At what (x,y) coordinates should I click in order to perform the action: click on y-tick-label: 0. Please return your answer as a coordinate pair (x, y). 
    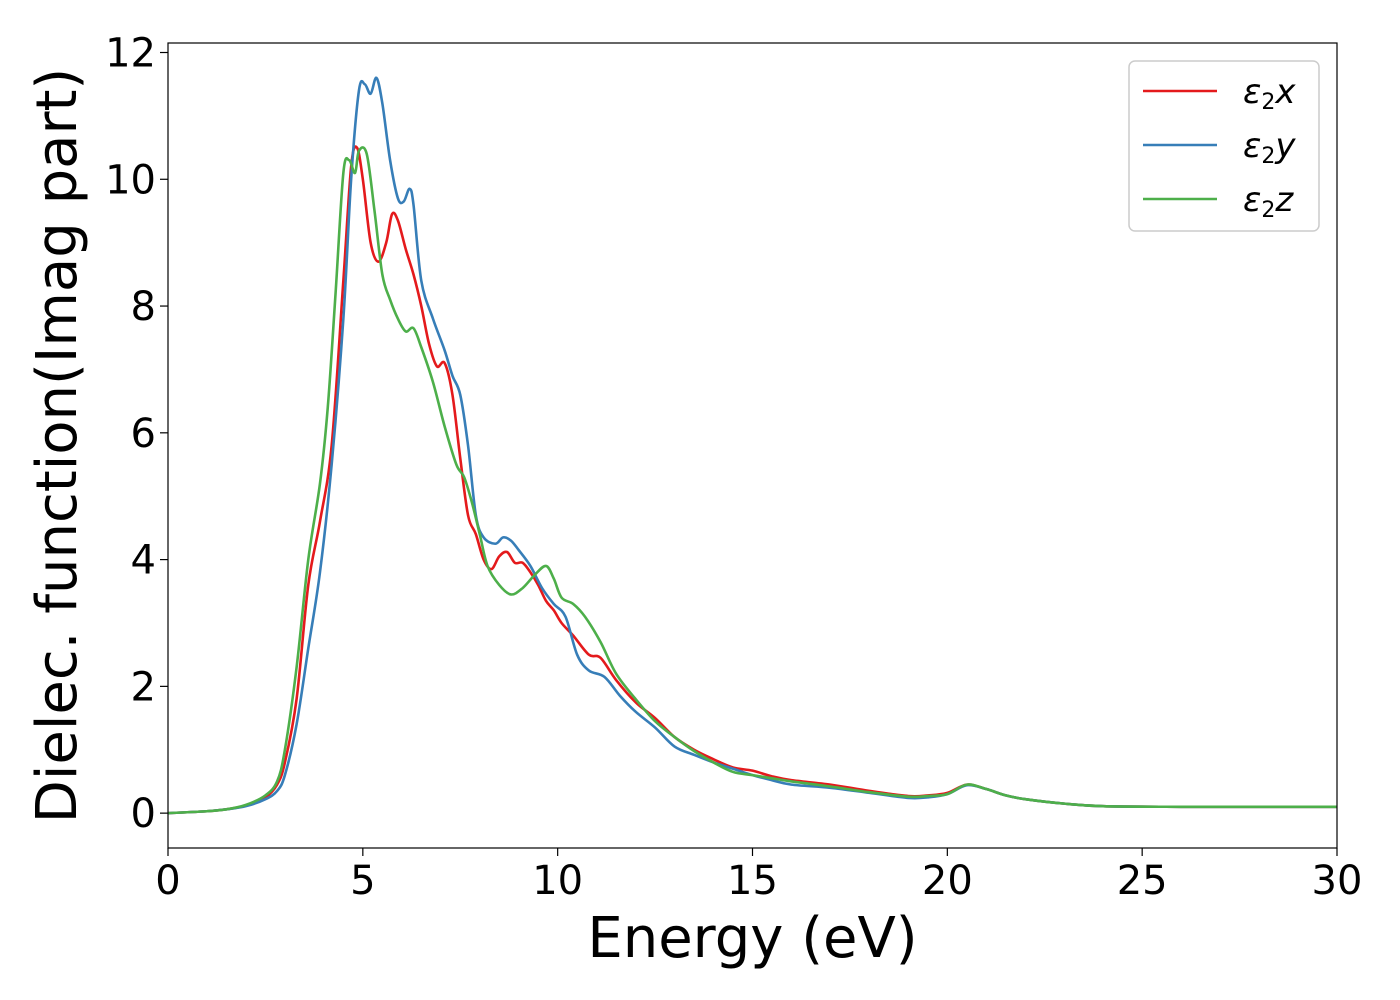
    Looking at the image, I should click on (143, 814).